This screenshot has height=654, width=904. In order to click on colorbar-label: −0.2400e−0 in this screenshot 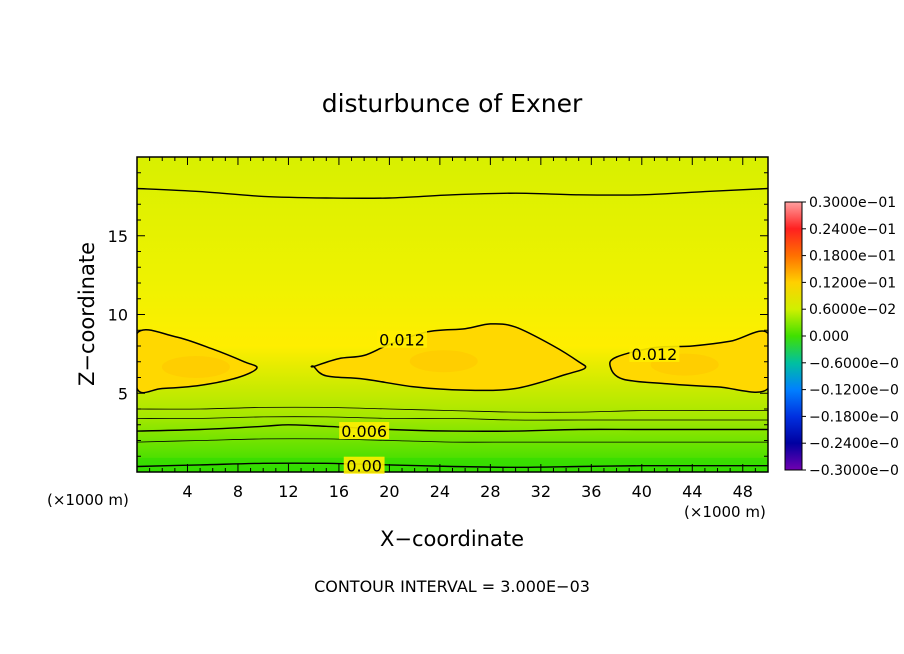, I will do `click(854, 444)`.